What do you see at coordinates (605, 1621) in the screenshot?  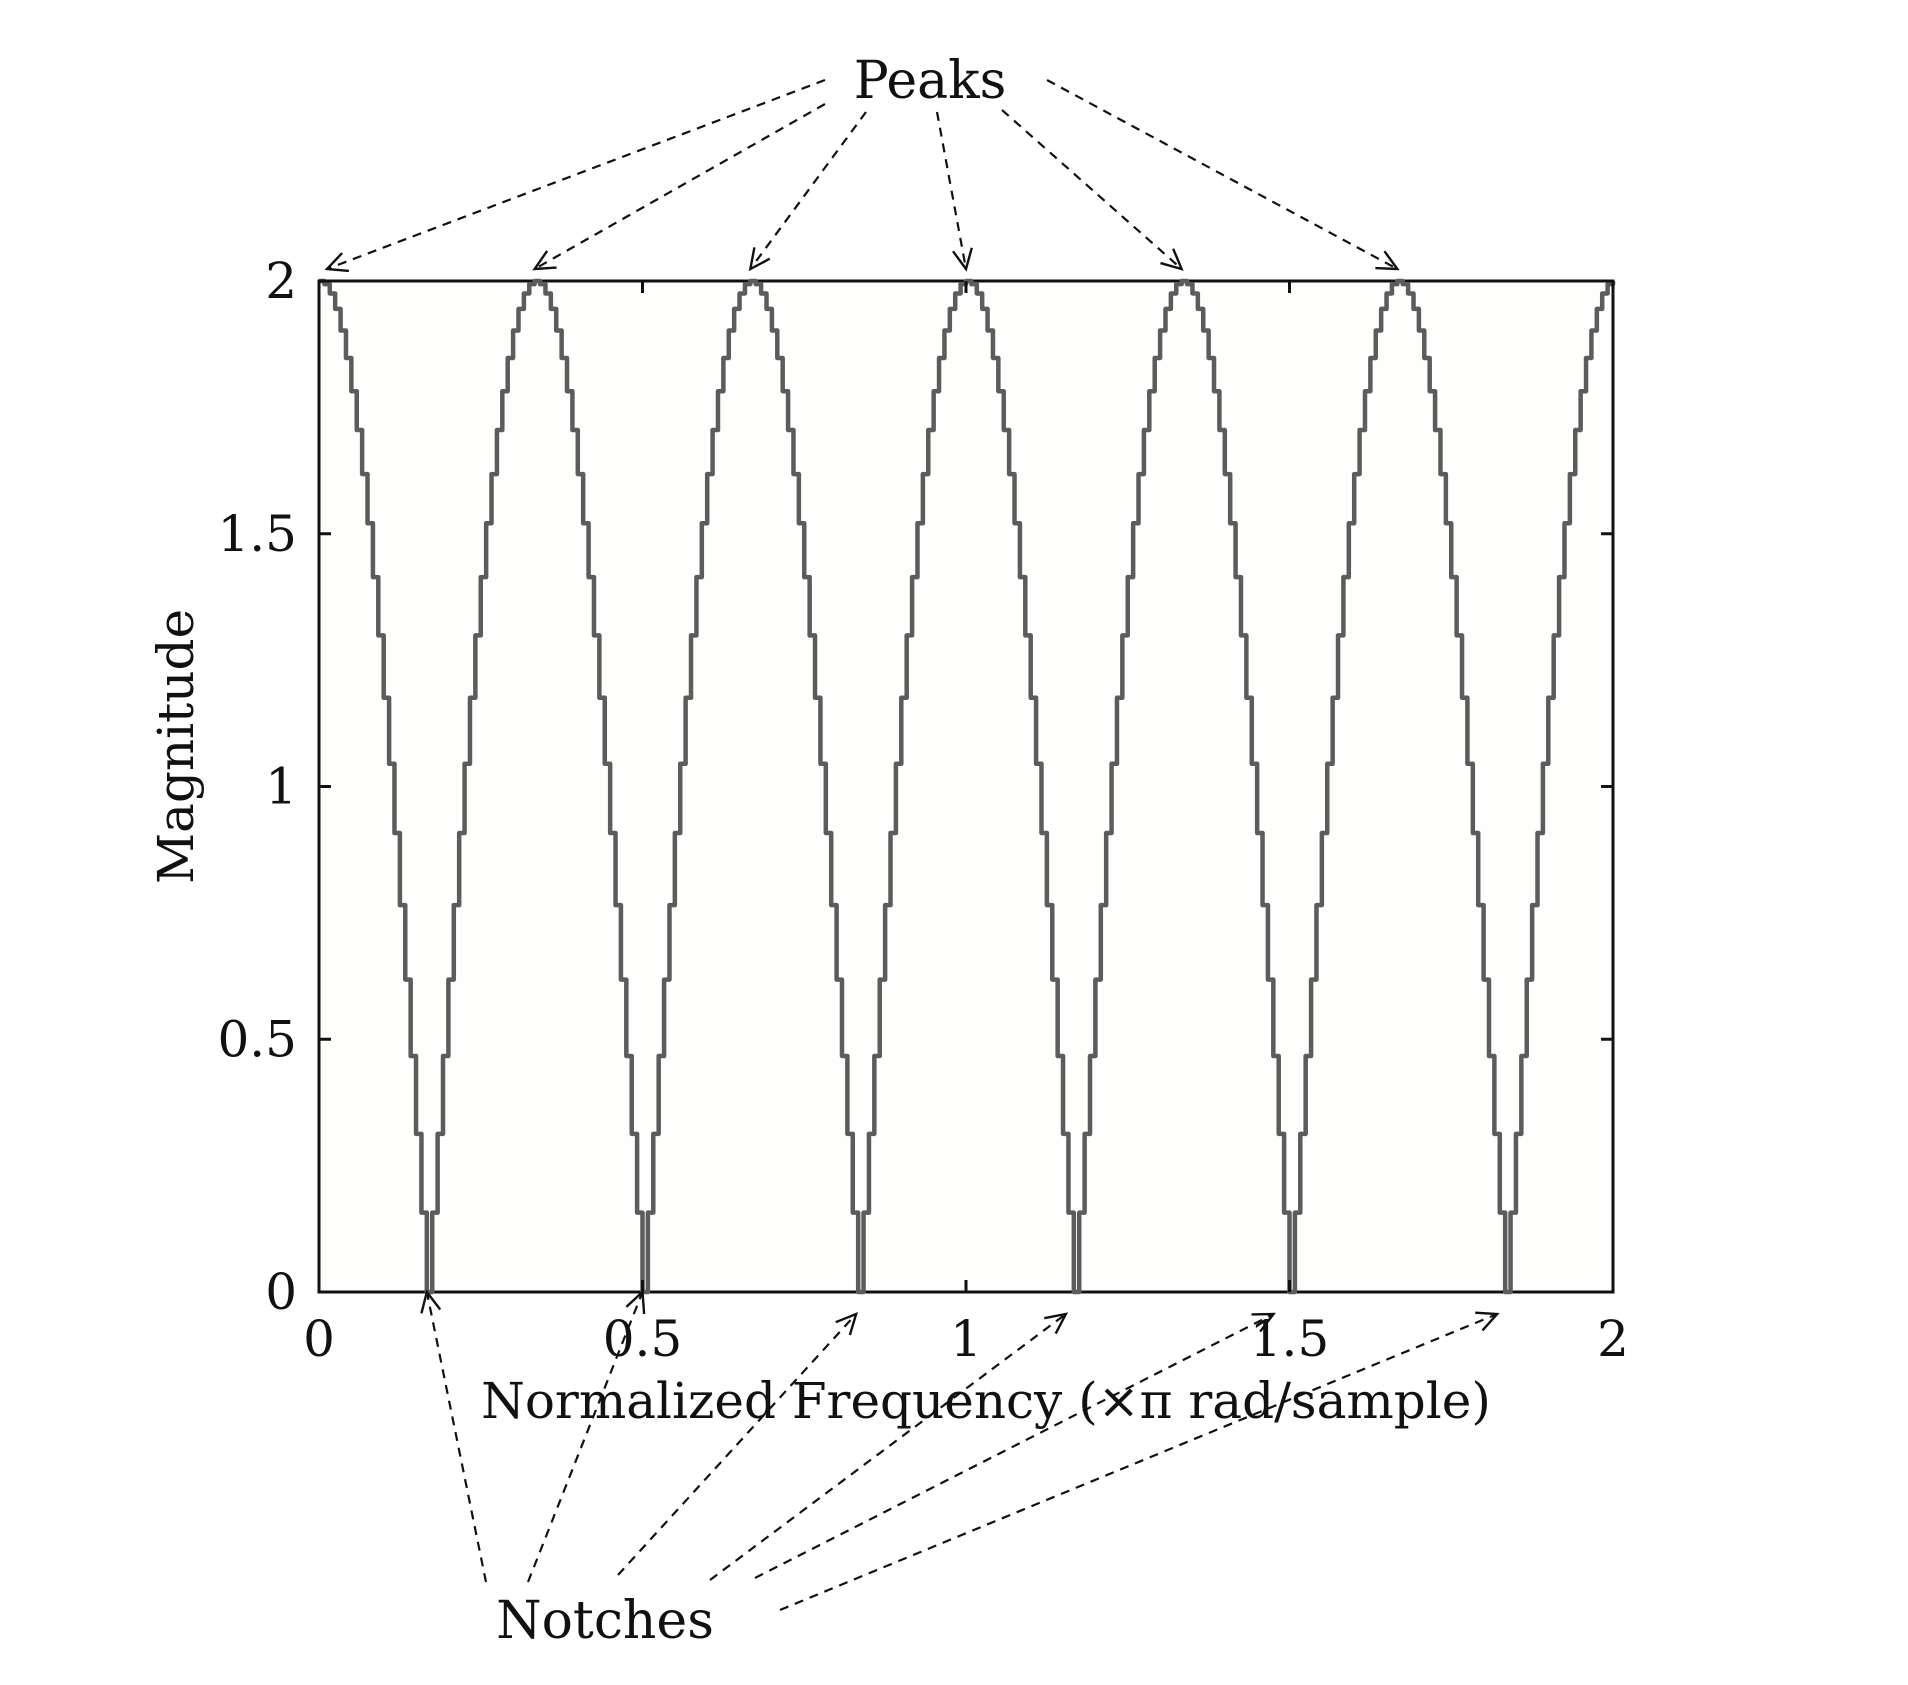 I see `notches-label: Notches` at bounding box center [605, 1621].